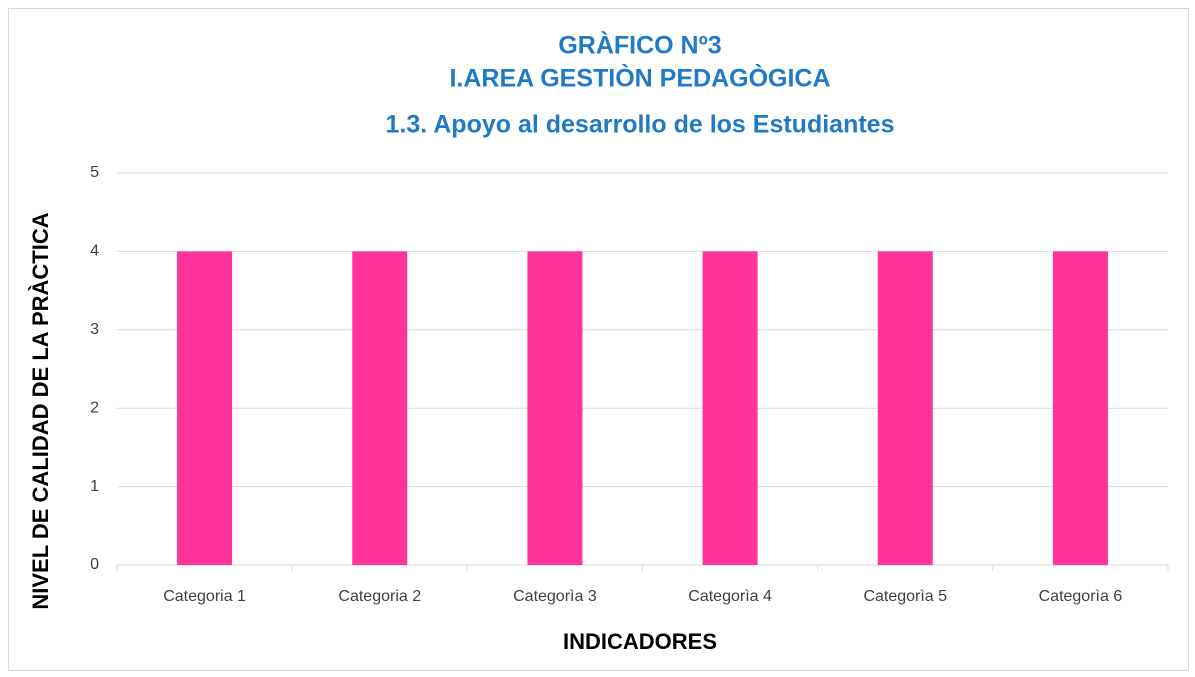  What do you see at coordinates (640, 641) in the screenshot?
I see `x-axis-title: INDICADORES` at bounding box center [640, 641].